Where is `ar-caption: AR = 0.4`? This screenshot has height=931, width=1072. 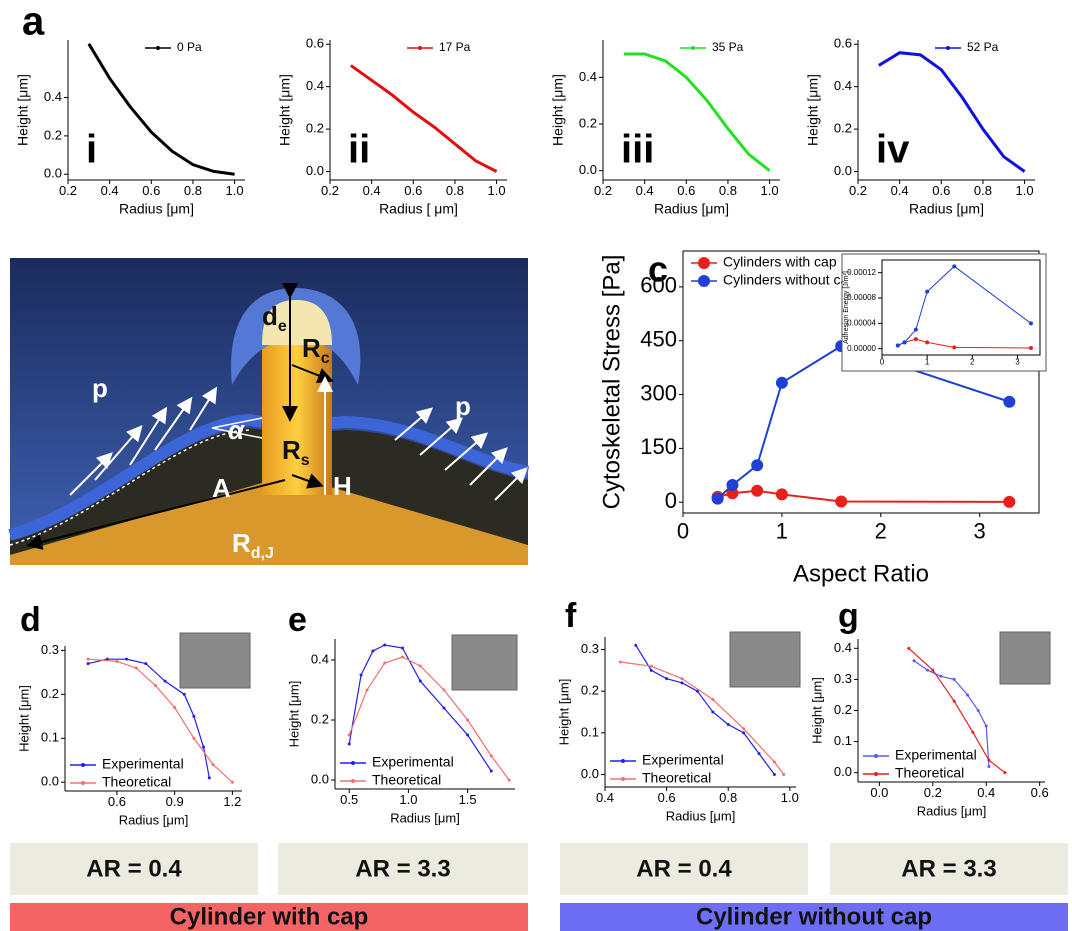
ar-caption: AR = 0.4 is located at coordinates (134, 868).